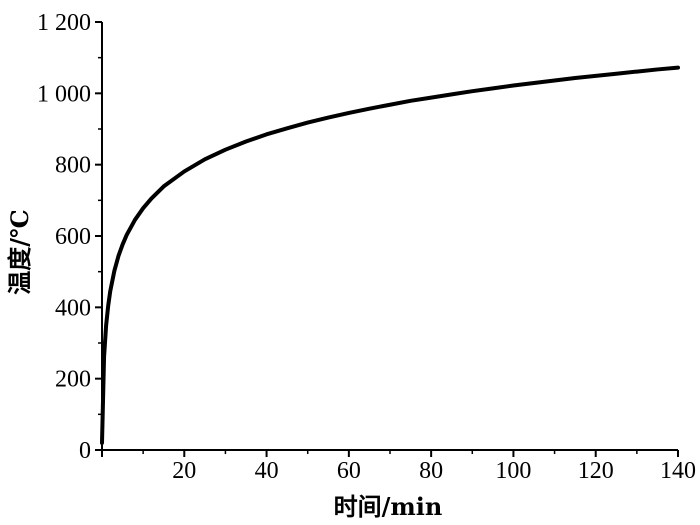 This screenshot has height=525, width=700. I want to click on x-tick-label: 60, so click(349, 471).